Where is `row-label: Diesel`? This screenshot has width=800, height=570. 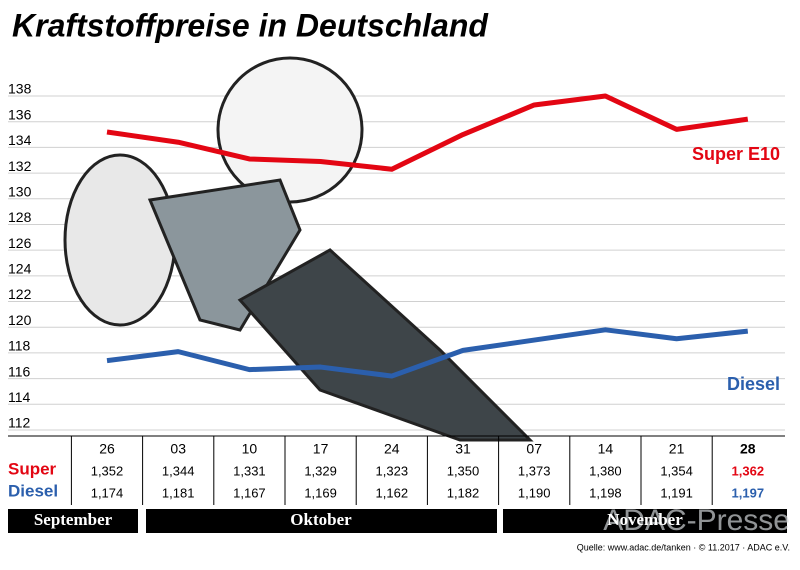
row-label: Diesel is located at coordinates (33, 490).